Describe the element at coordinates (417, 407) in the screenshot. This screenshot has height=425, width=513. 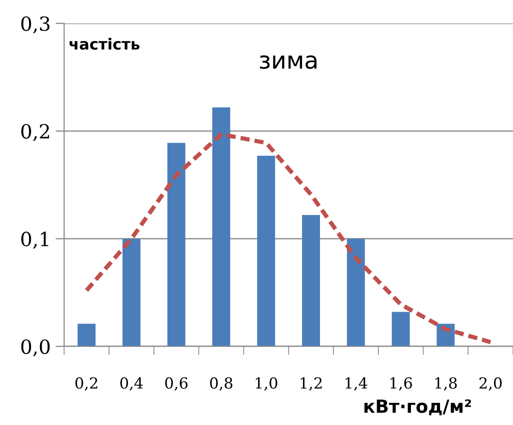
I see `x-axis-title: кВт·год/м²` at that location.